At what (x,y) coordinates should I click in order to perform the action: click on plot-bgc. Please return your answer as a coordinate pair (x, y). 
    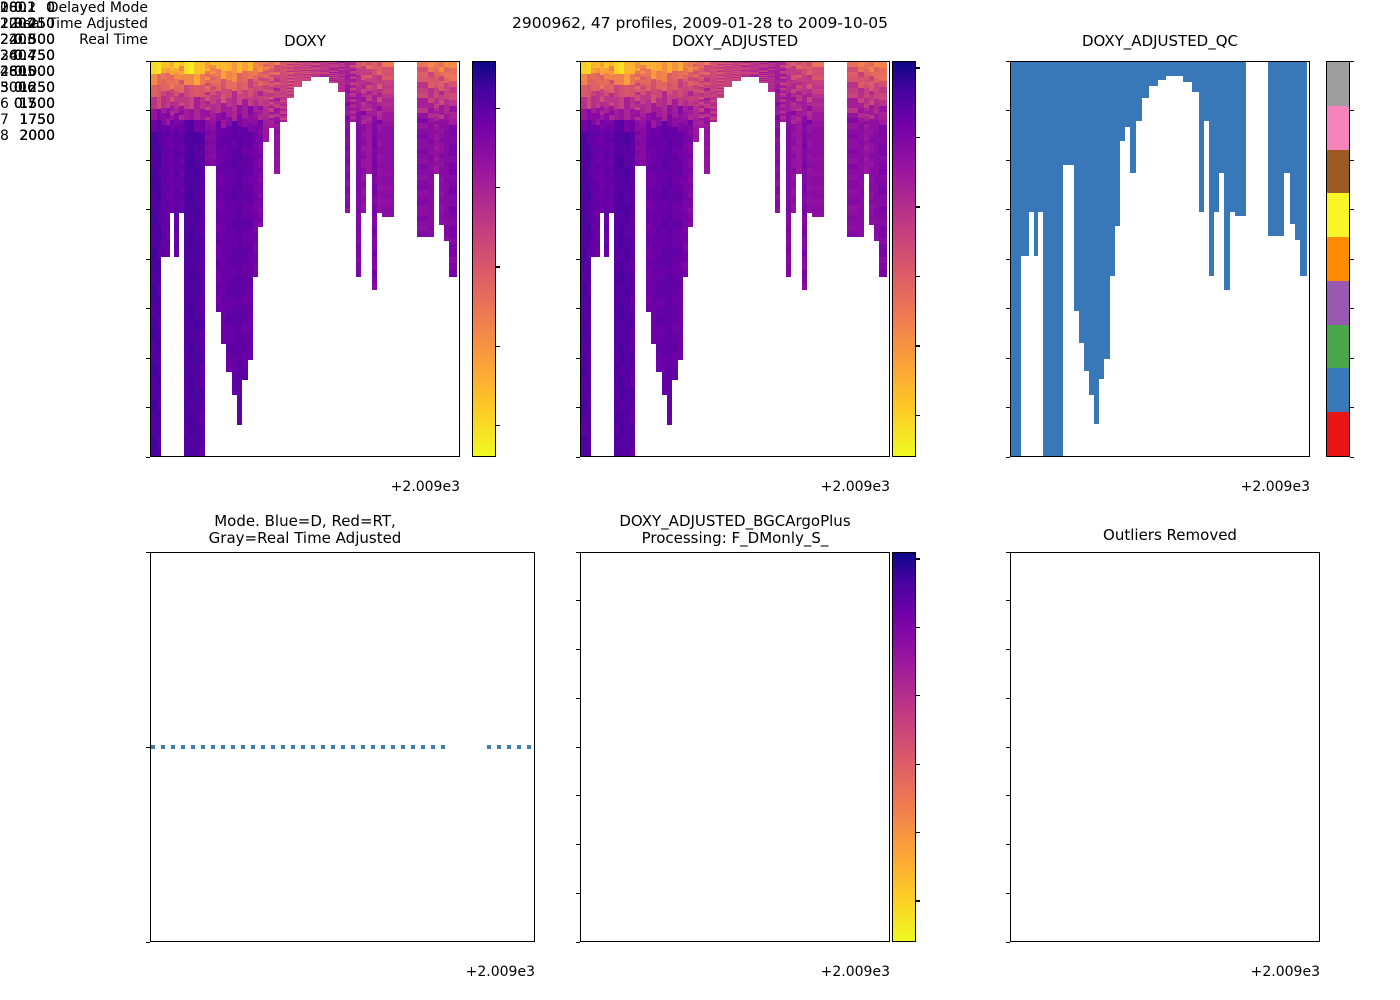
    Looking at the image, I should click on (735, 747).